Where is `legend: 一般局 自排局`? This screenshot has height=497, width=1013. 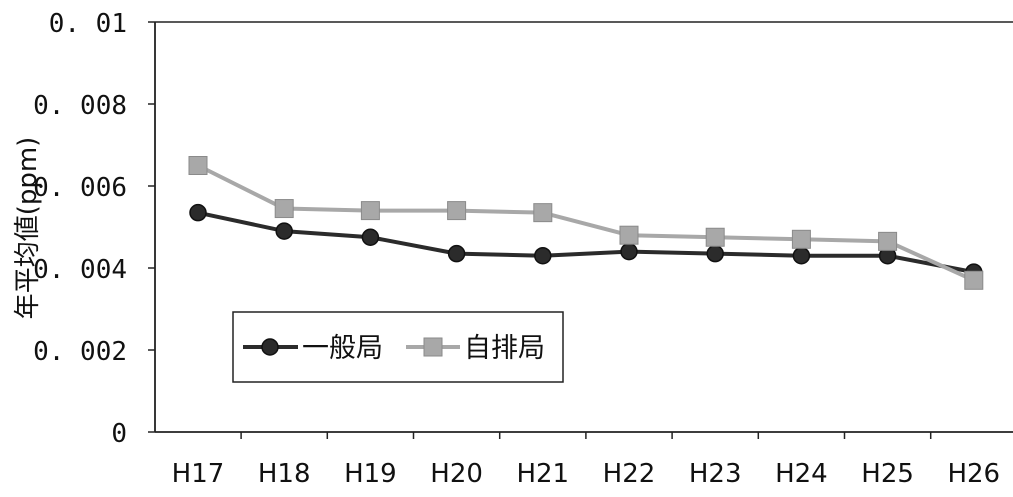 legend: 一般局 自排局 is located at coordinates (398, 347).